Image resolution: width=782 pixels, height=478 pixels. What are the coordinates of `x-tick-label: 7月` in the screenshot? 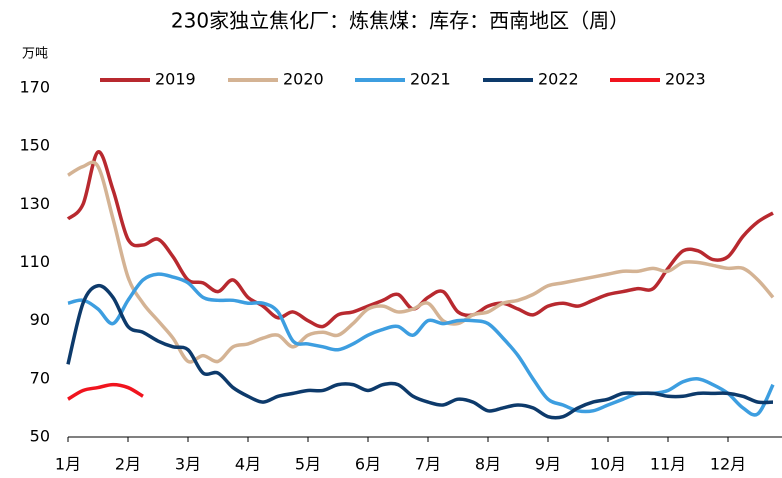 It's located at (428, 464).